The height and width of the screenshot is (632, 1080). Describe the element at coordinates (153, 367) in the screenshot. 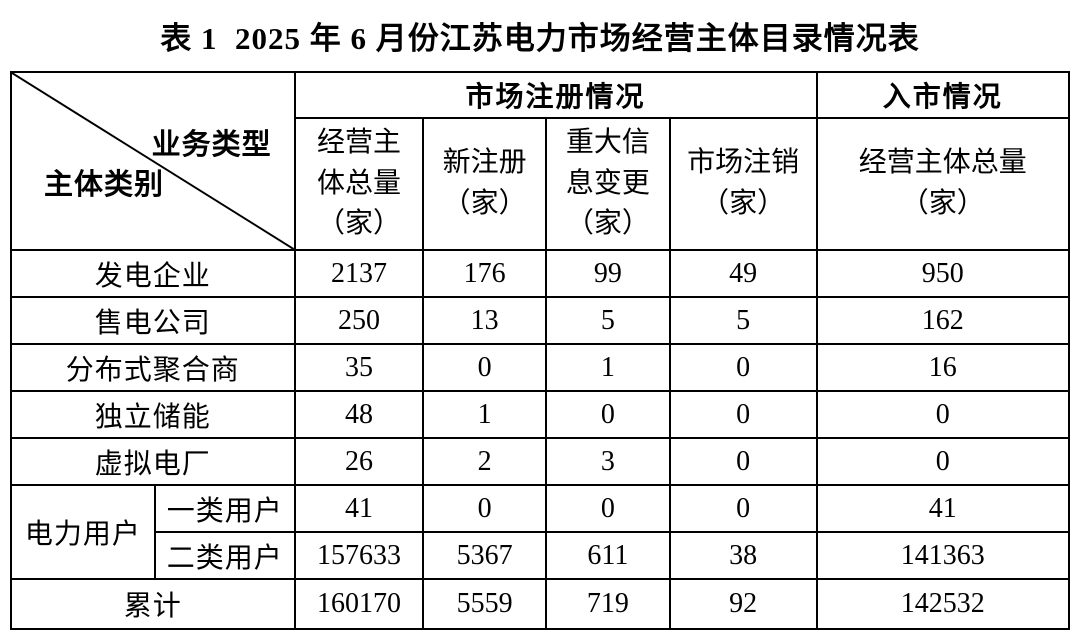

I see `row-label: 分布式聚合商` at that location.